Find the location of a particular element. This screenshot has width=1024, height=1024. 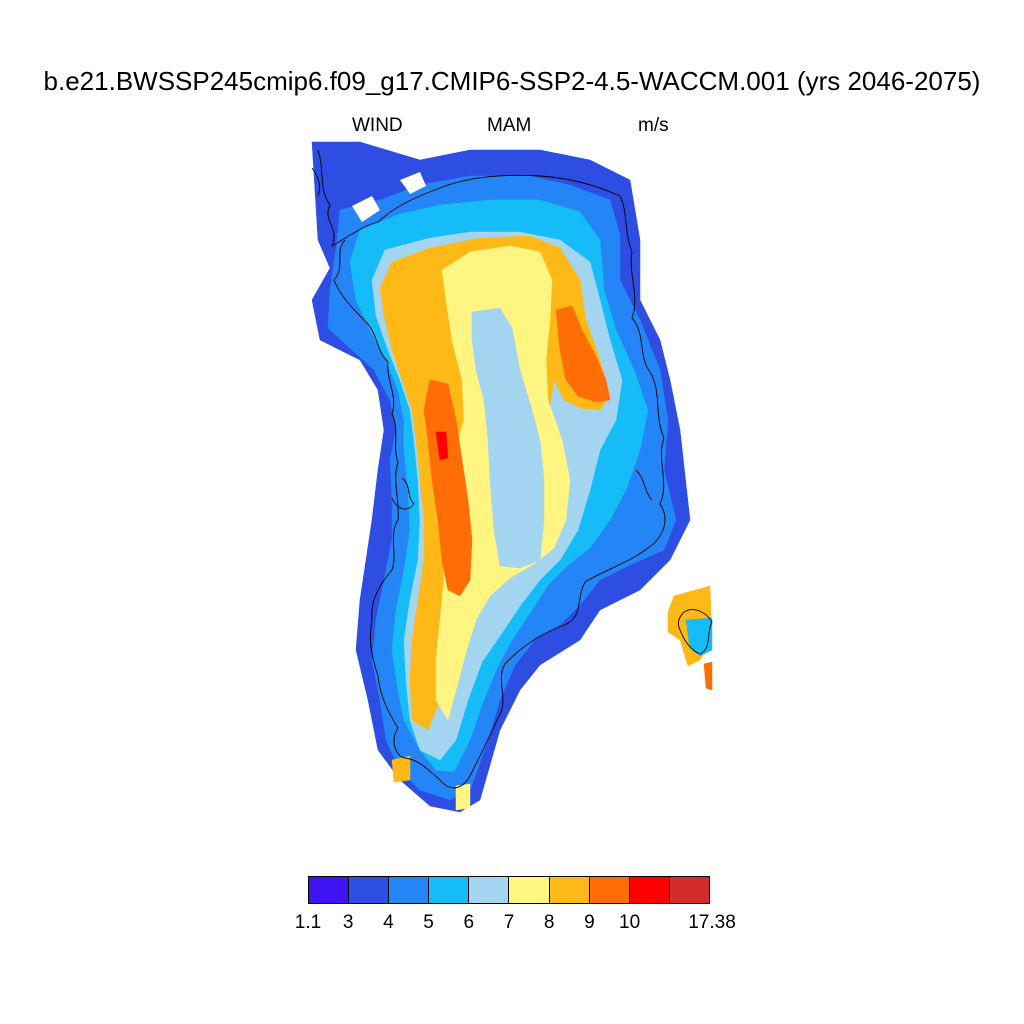

units-label: m/s is located at coordinates (653, 125).